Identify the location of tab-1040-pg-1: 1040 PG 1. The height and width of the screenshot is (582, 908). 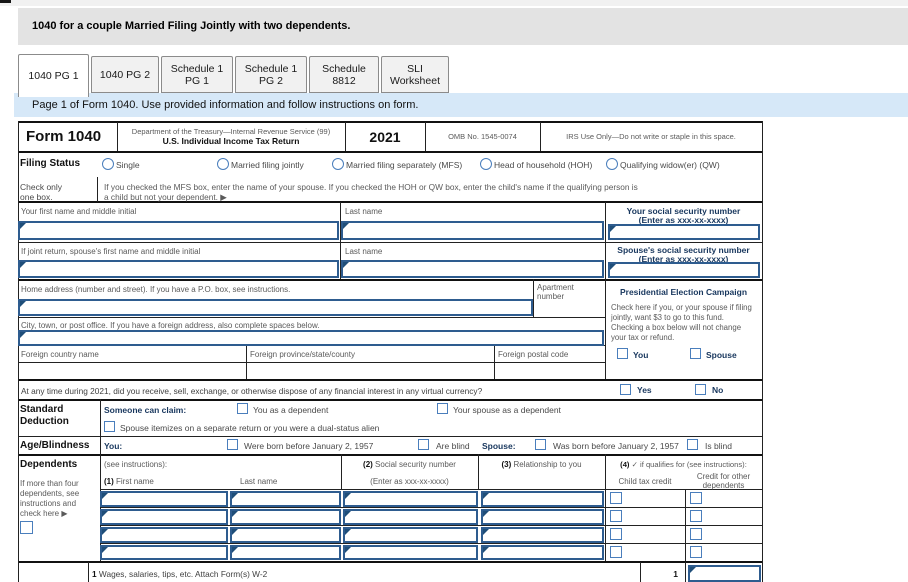
(53, 75).